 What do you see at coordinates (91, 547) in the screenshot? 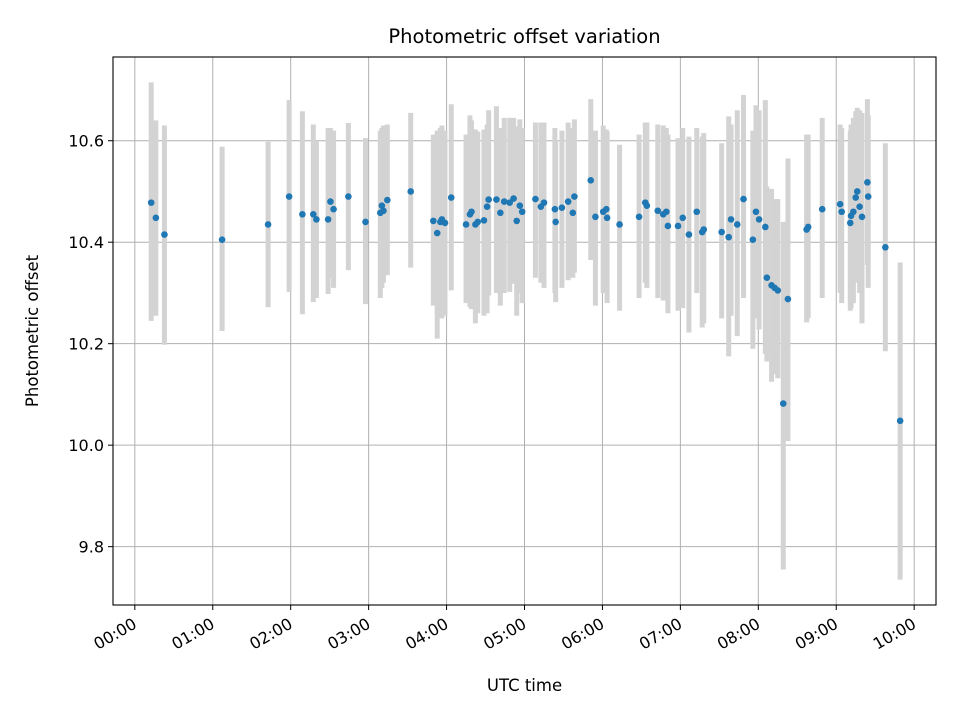
I see `y-tick-label: 9.8` at bounding box center [91, 547].